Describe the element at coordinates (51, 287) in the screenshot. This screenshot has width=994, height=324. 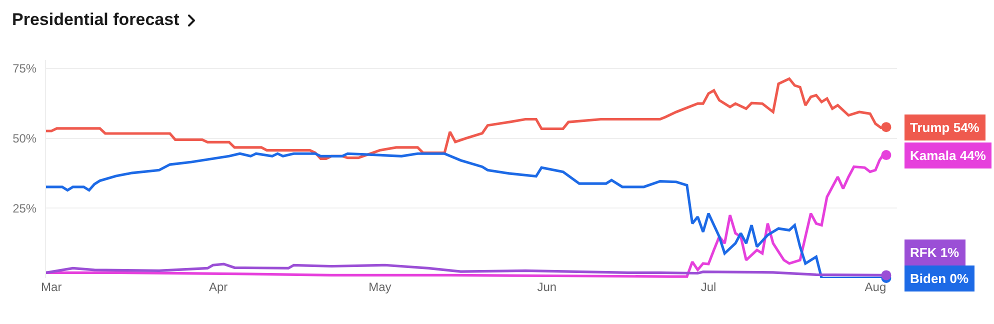
I see `x-tick-label: Mar` at that location.